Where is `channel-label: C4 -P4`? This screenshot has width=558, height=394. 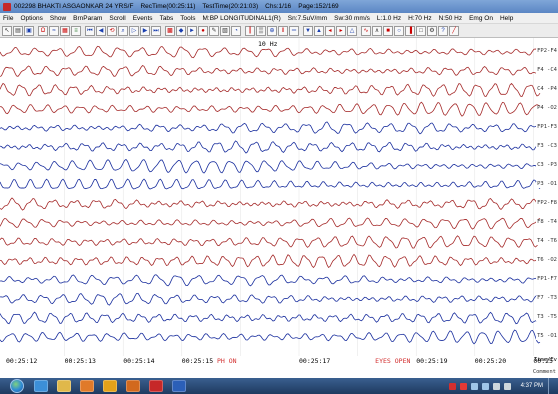
channel-label: C4 -P4 is located at coordinates (546, 89).